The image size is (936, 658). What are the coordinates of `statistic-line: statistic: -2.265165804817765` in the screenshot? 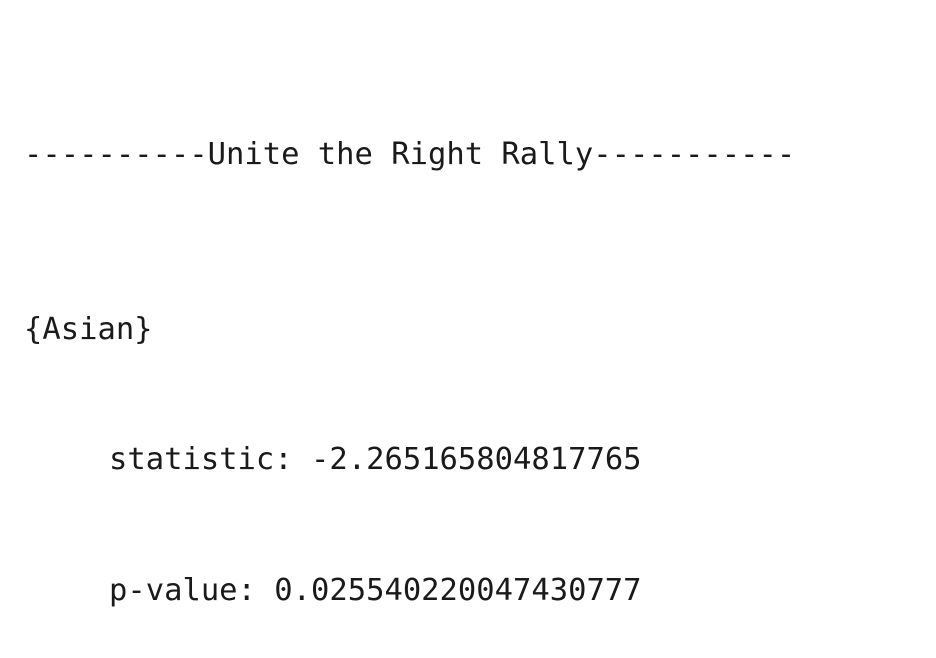 It's located at (409, 460).